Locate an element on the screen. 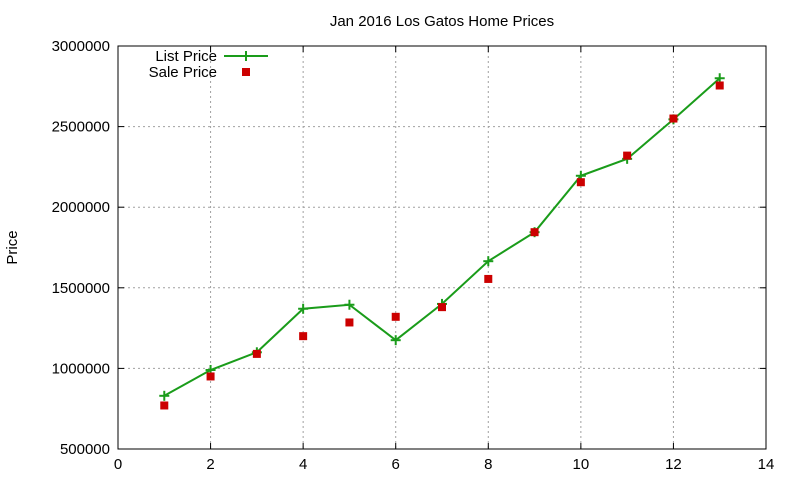 This screenshot has width=800, height=480. y-axis-label: Price is located at coordinates (12, 247).